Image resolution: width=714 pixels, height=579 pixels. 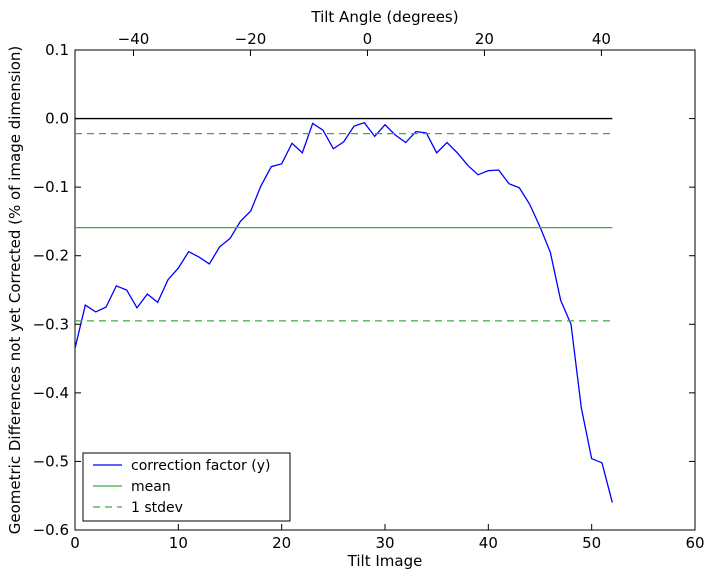 I want to click on x-axis-title: Tilt Image, so click(x=385, y=561).